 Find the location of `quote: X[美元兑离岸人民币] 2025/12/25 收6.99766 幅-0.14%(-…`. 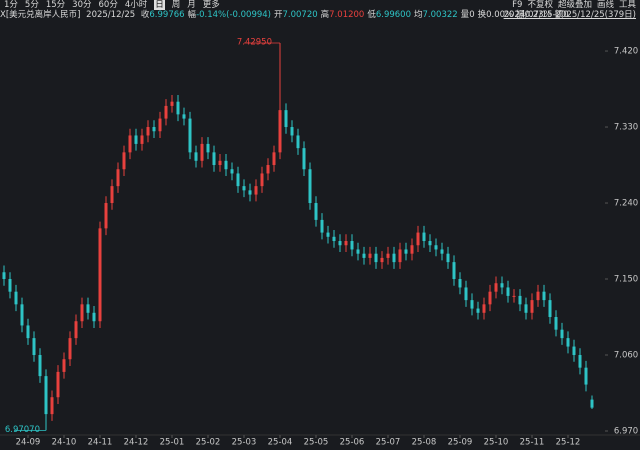

quote: X[美元兑离岸人民币] 2025/12/25 收6.99766 幅-0.14%(-… is located at coordinates (286, 15).